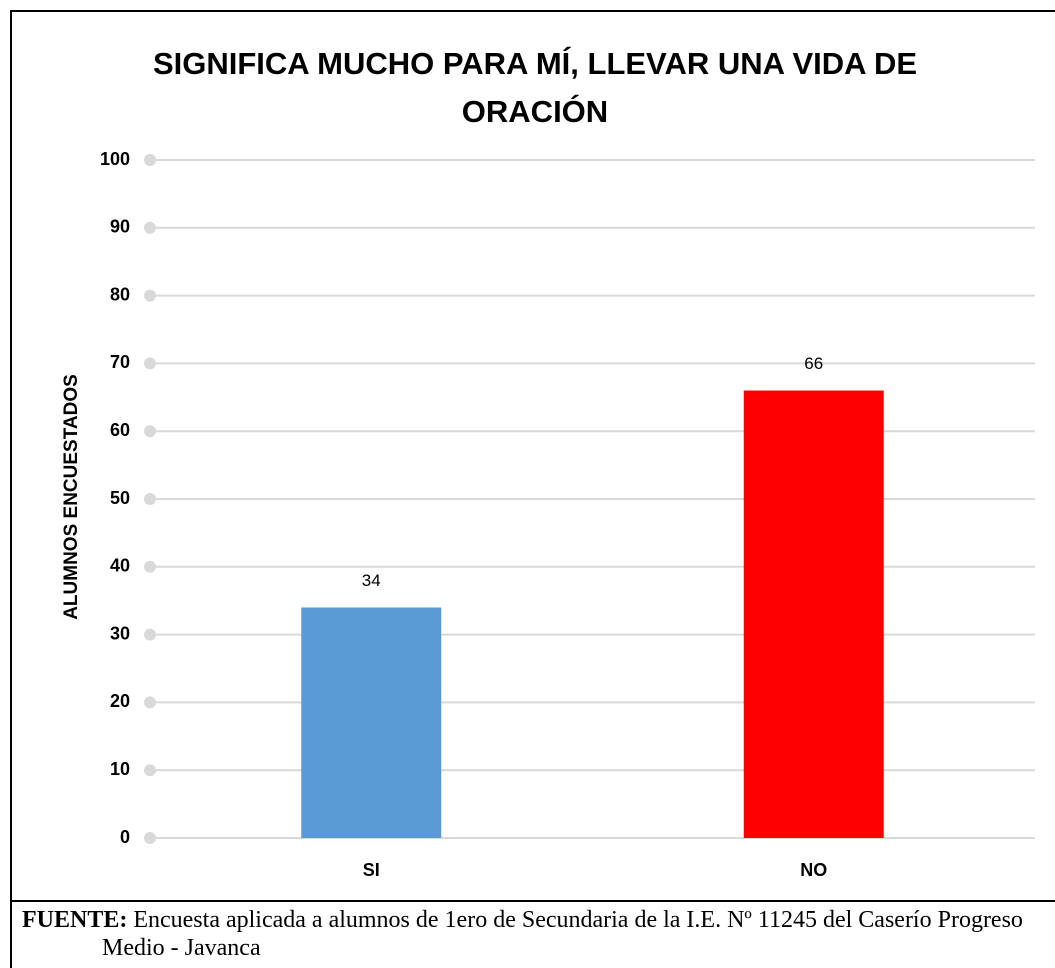 This screenshot has width=1055, height=968. What do you see at coordinates (371, 870) in the screenshot?
I see `x-tick-label: SI` at bounding box center [371, 870].